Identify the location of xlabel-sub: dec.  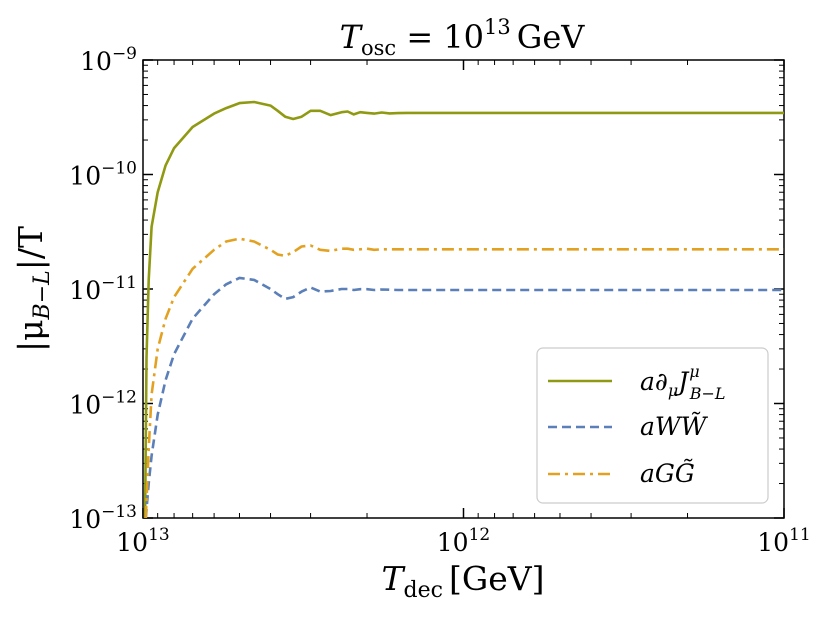
(423, 590).